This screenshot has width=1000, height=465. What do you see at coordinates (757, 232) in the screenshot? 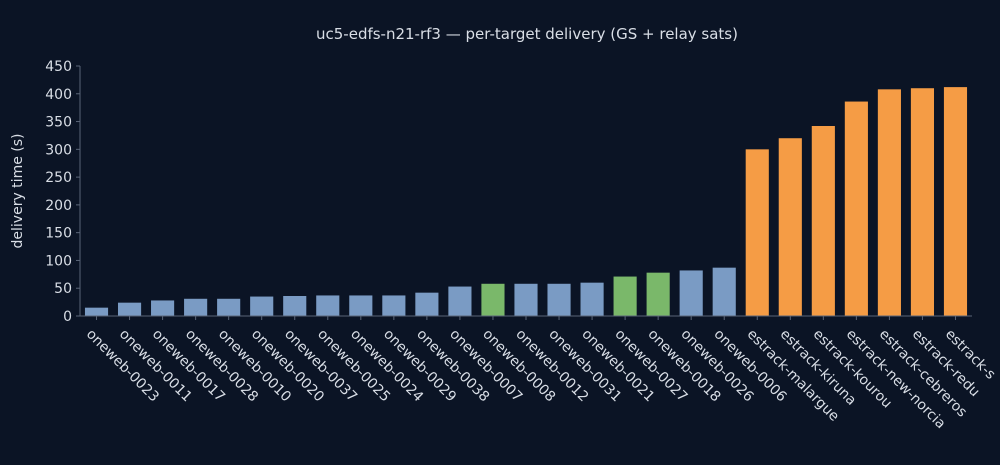
I see `bar-estrack-malargue` at bounding box center [757, 232].